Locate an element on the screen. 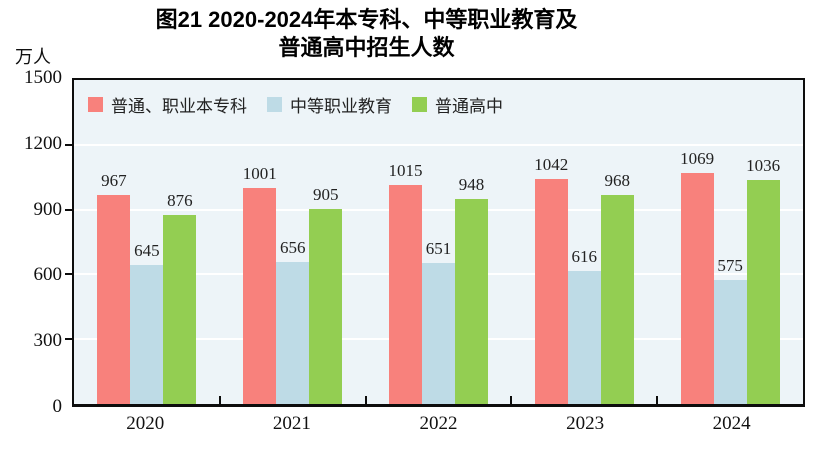 This screenshot has width=827, height=451. bar-value-label: 645 is located at coordinates (147, 250).